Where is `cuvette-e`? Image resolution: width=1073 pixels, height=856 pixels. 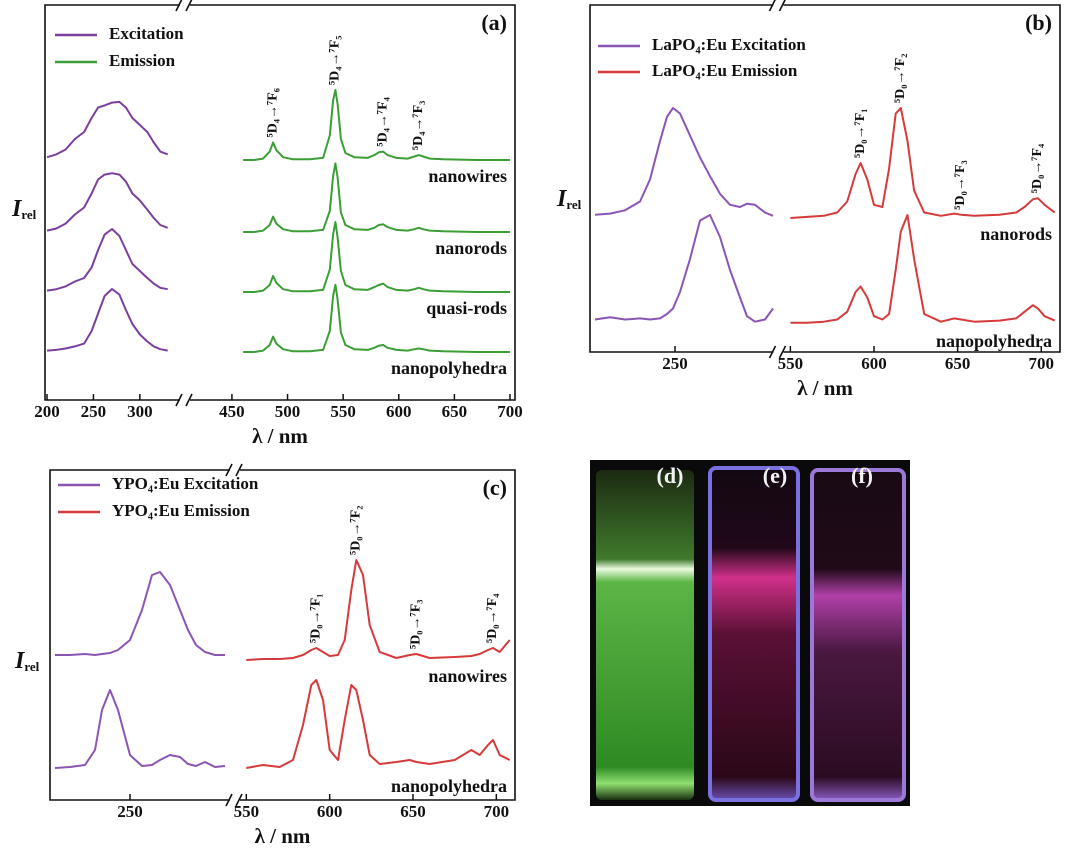 cuvette-e is located at coordinates (754, 634).